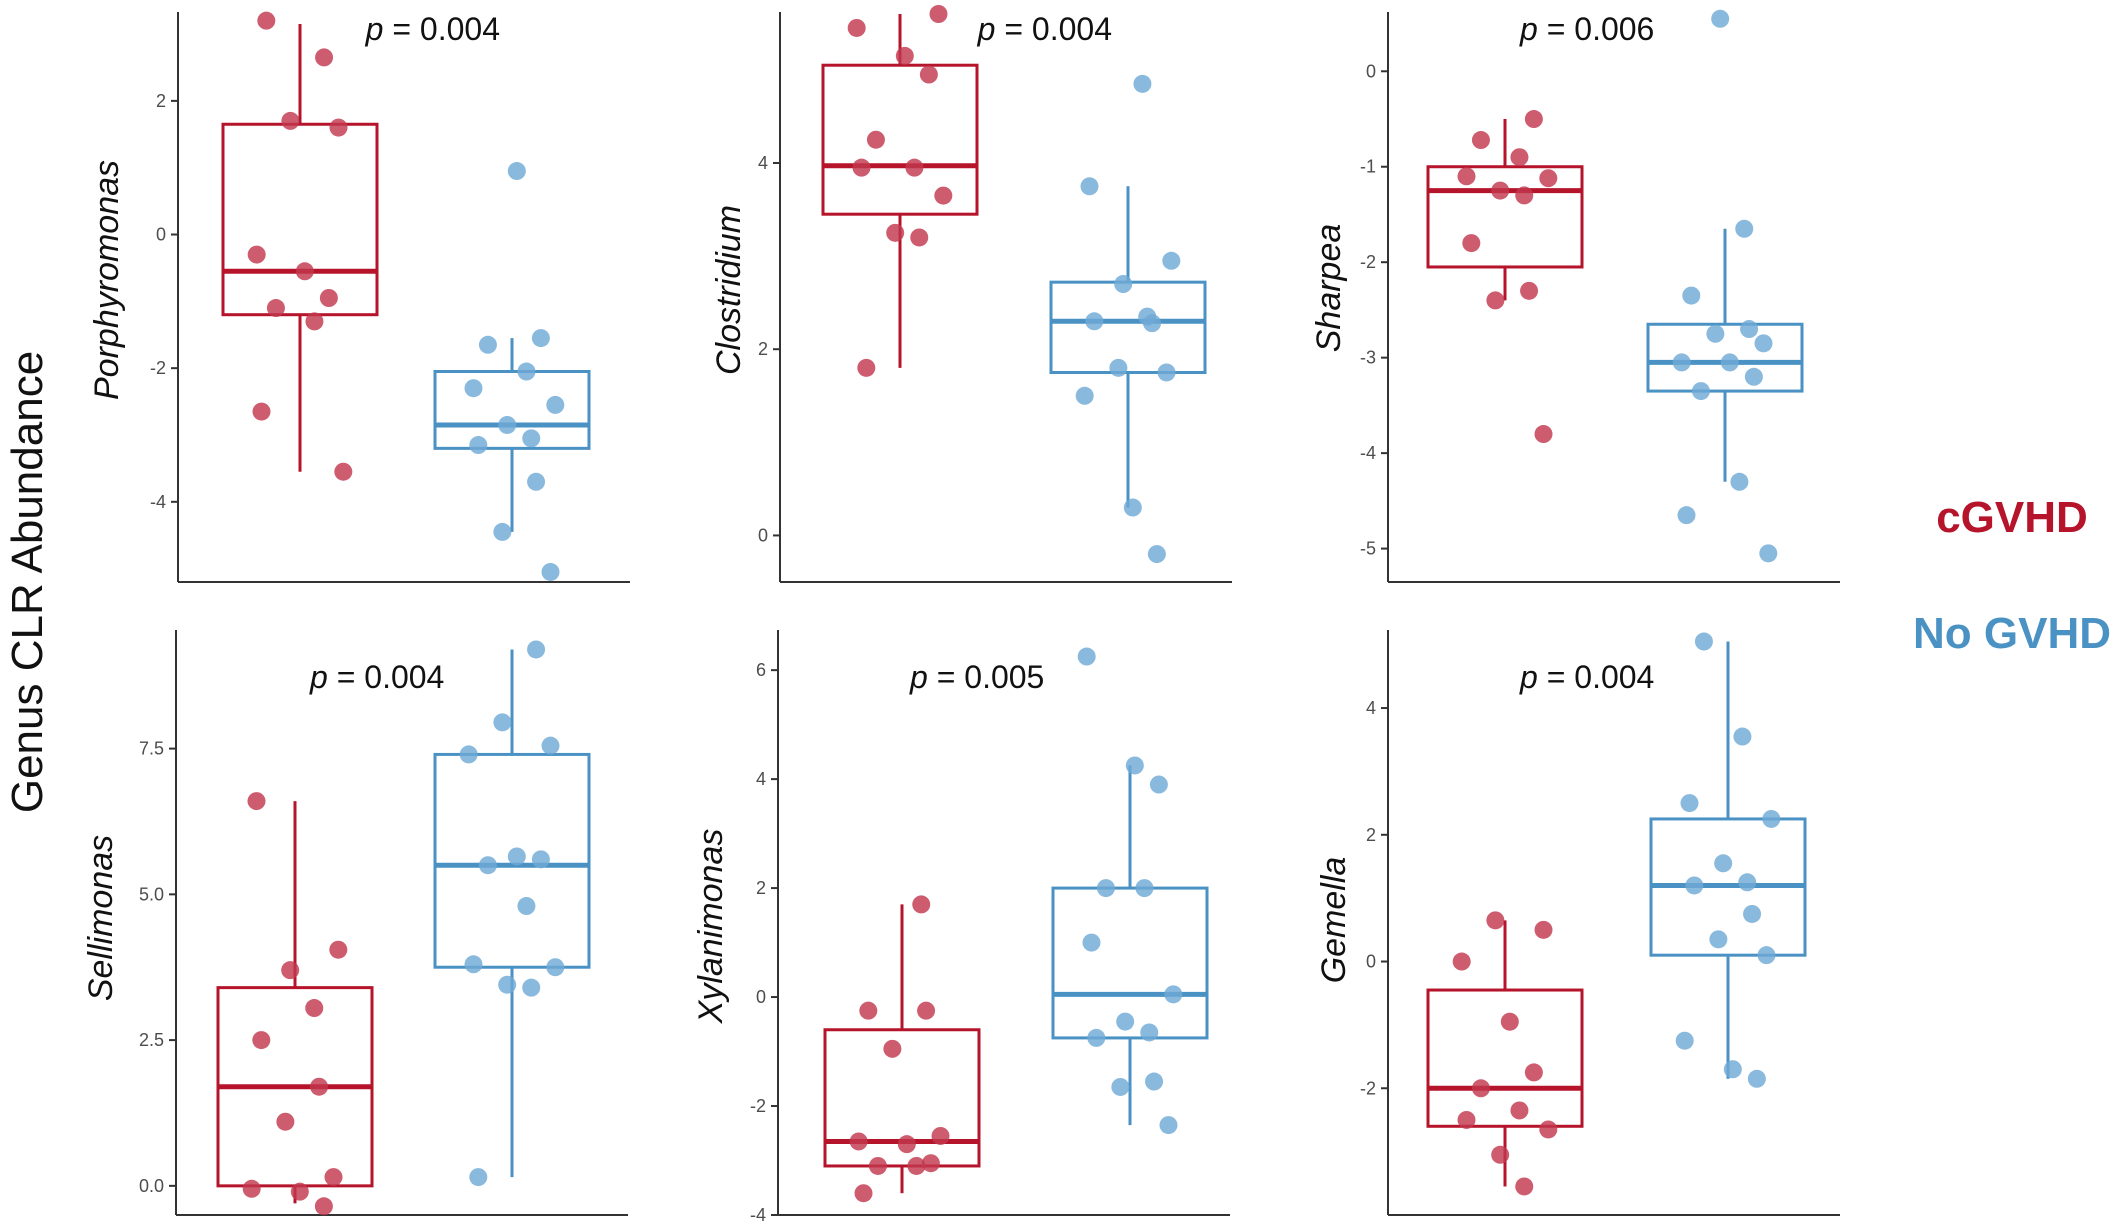 The width and height of the screenshot is (2128, 1232). I want to click on y-tick-label: 0.0, so click(151, 1186).